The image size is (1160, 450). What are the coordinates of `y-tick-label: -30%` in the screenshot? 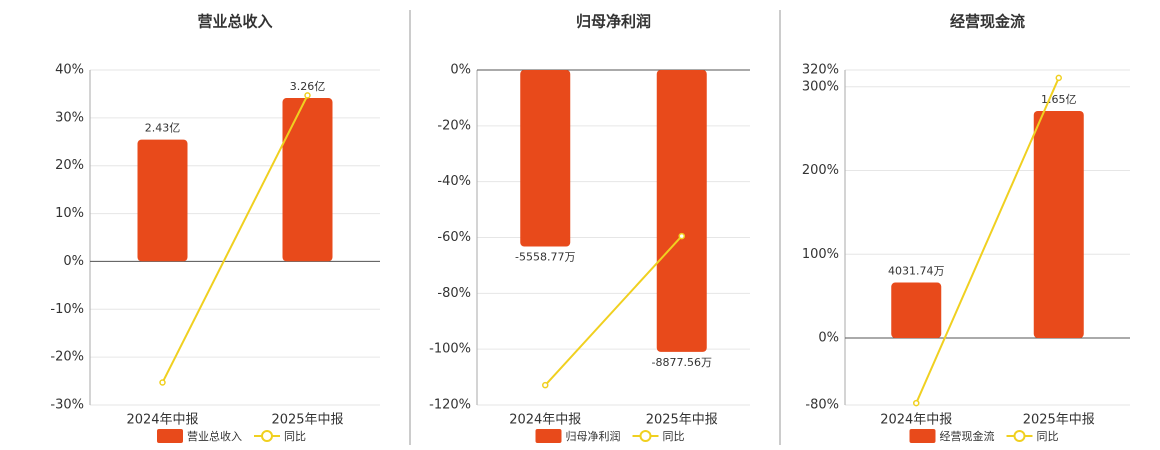 It's located at (67, 405).